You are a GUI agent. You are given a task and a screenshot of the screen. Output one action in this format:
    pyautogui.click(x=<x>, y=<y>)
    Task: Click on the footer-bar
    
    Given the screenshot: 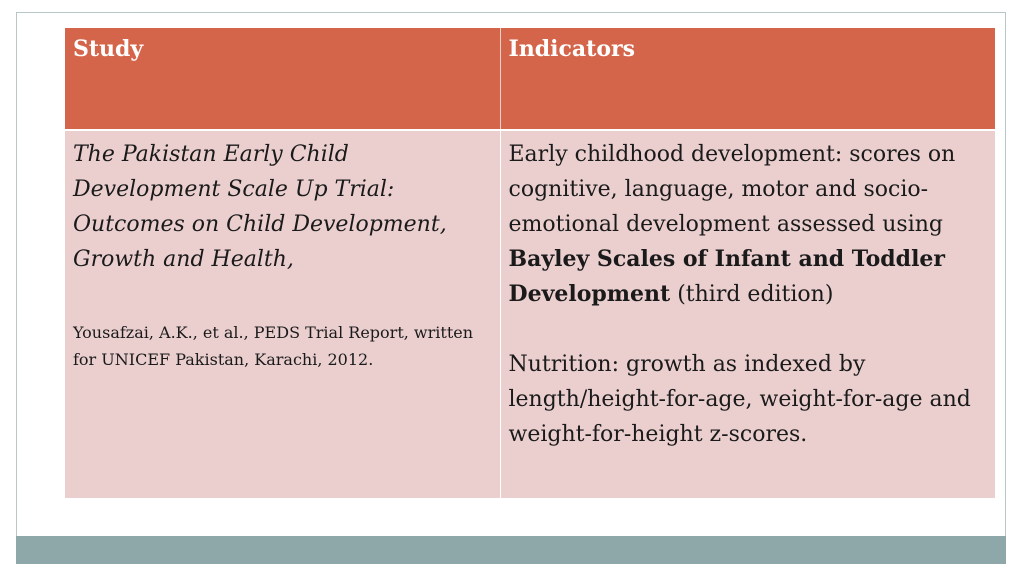 What is the action you would take?
    pyautogui.click(x=511, y=550)
    